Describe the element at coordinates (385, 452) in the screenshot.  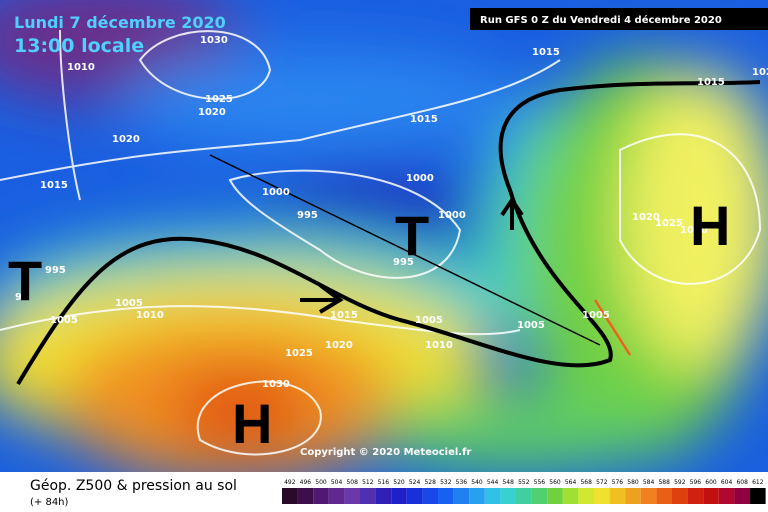
I see `copyright: Copyright © 2020 Meteociel.fr` at that location.